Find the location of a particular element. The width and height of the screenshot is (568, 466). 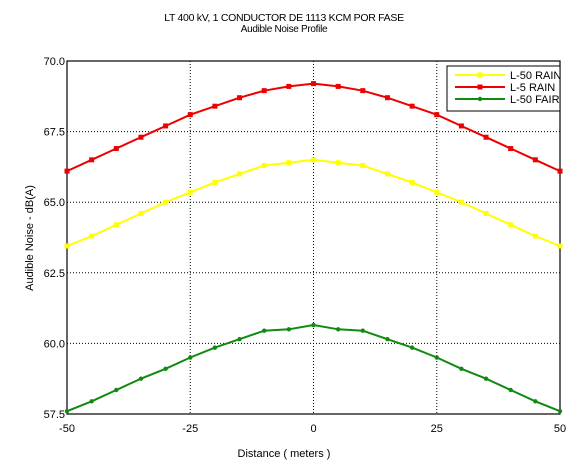

y-tick-label: 57.5 is located at coordinates (54, 415).